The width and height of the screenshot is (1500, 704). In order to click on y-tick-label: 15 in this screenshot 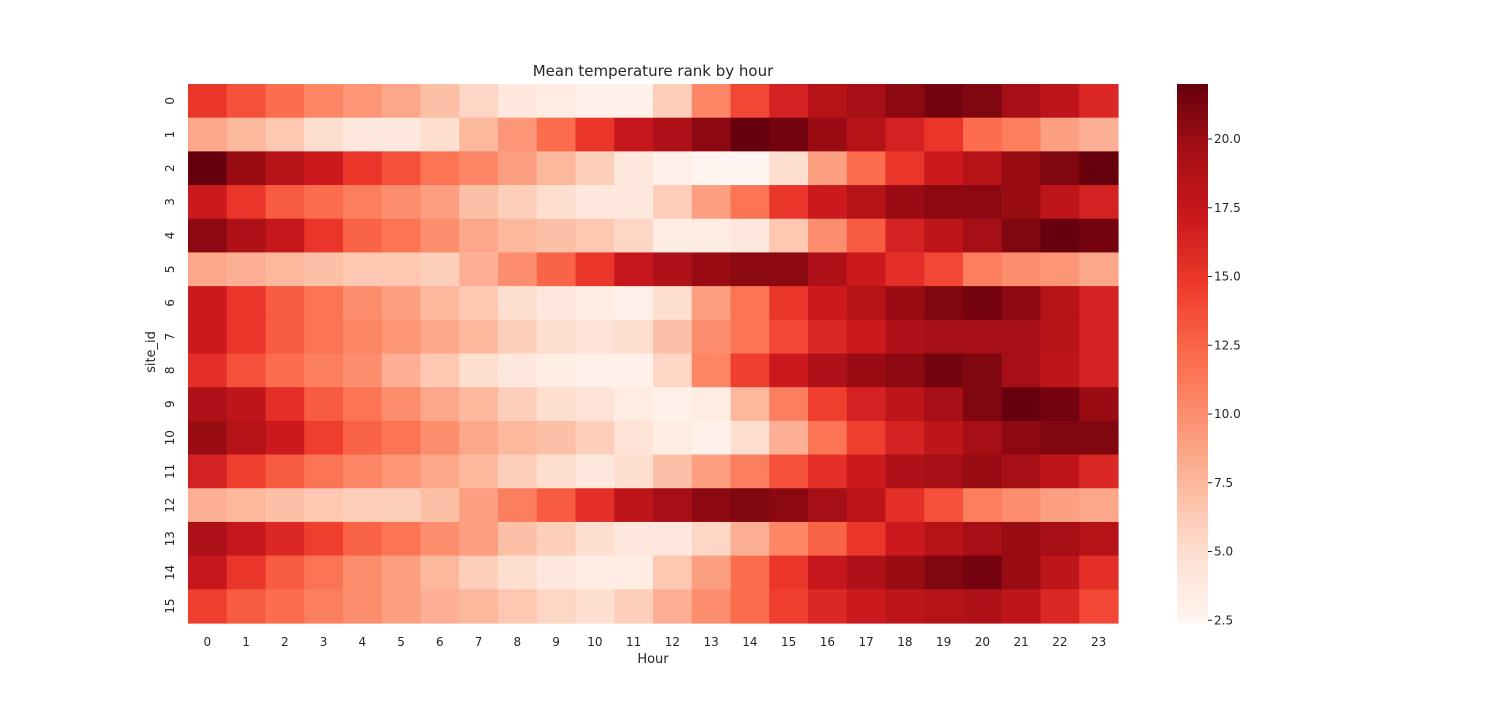, I will do `click(170, 606)`.